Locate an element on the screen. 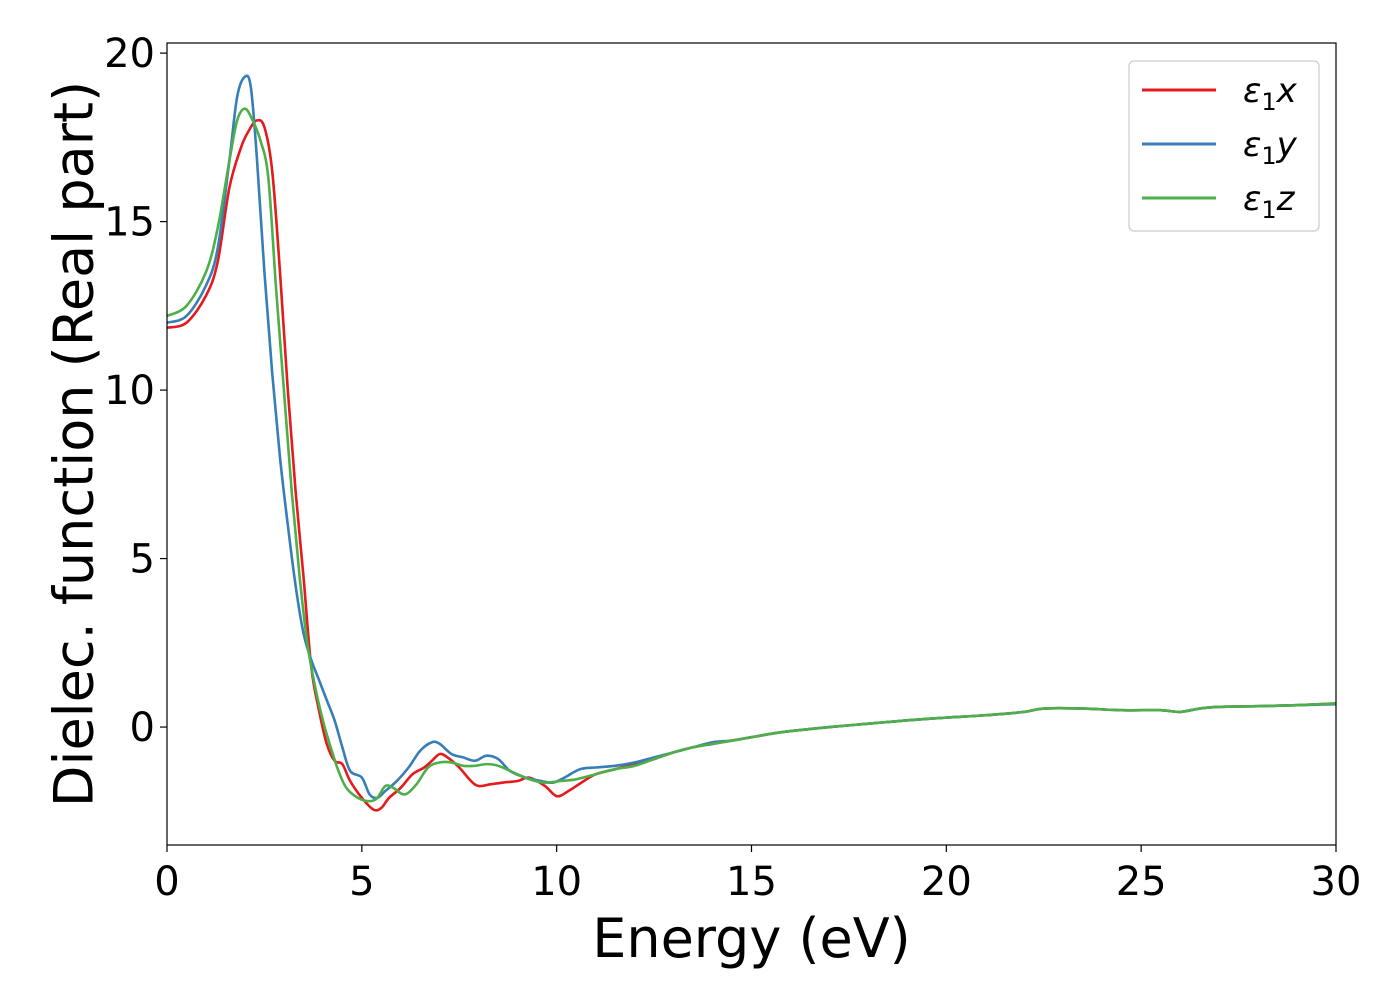  x-tick-label: 0 is located at coordinates (166, 882).